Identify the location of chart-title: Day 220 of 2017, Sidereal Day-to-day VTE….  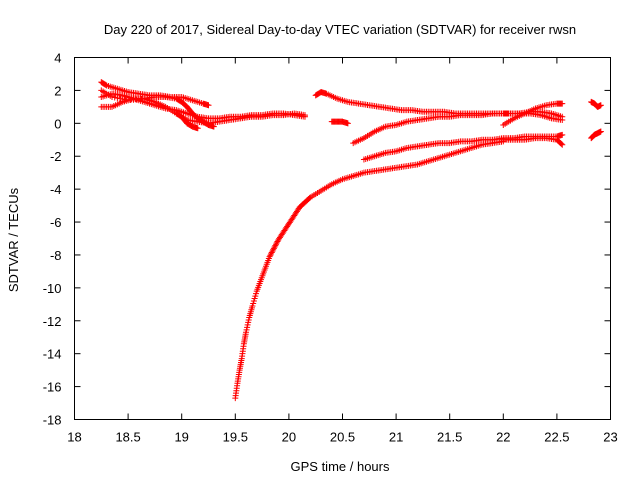
(340, 29).